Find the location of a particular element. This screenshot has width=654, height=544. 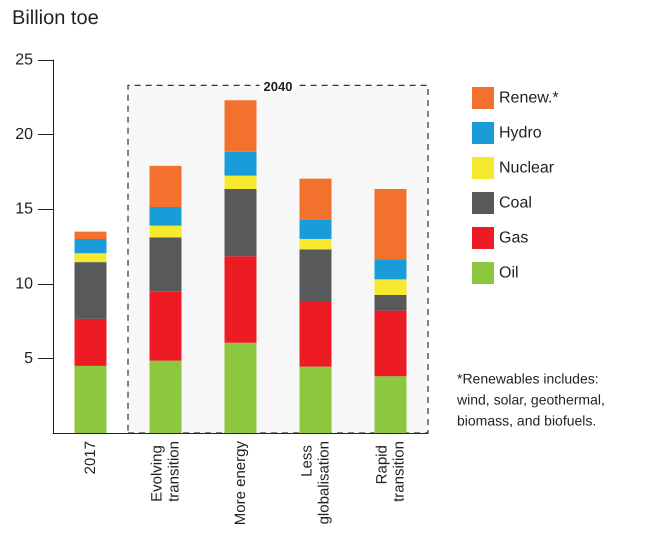

legend-label: Nuclear is located at coordinates (527, 168).